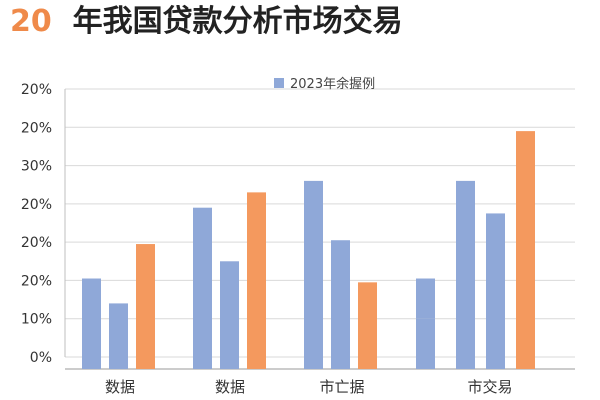 This screenshot has width=600, height=400. Describe the element at coordinates (36, 320) in the screenshot. I see `y-tick-label: 10%` at that location.